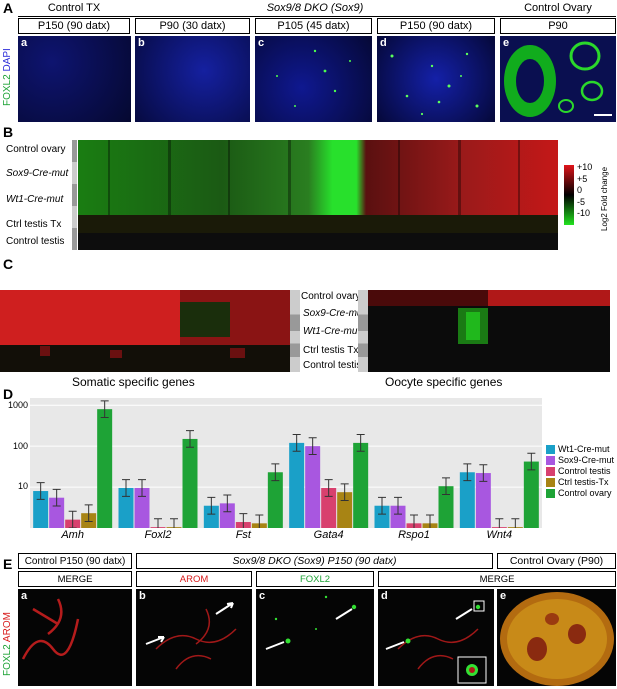  Describe the element at coordinates (8, 132) in the screenshot. I see `panel-b-letter: B` at that location.